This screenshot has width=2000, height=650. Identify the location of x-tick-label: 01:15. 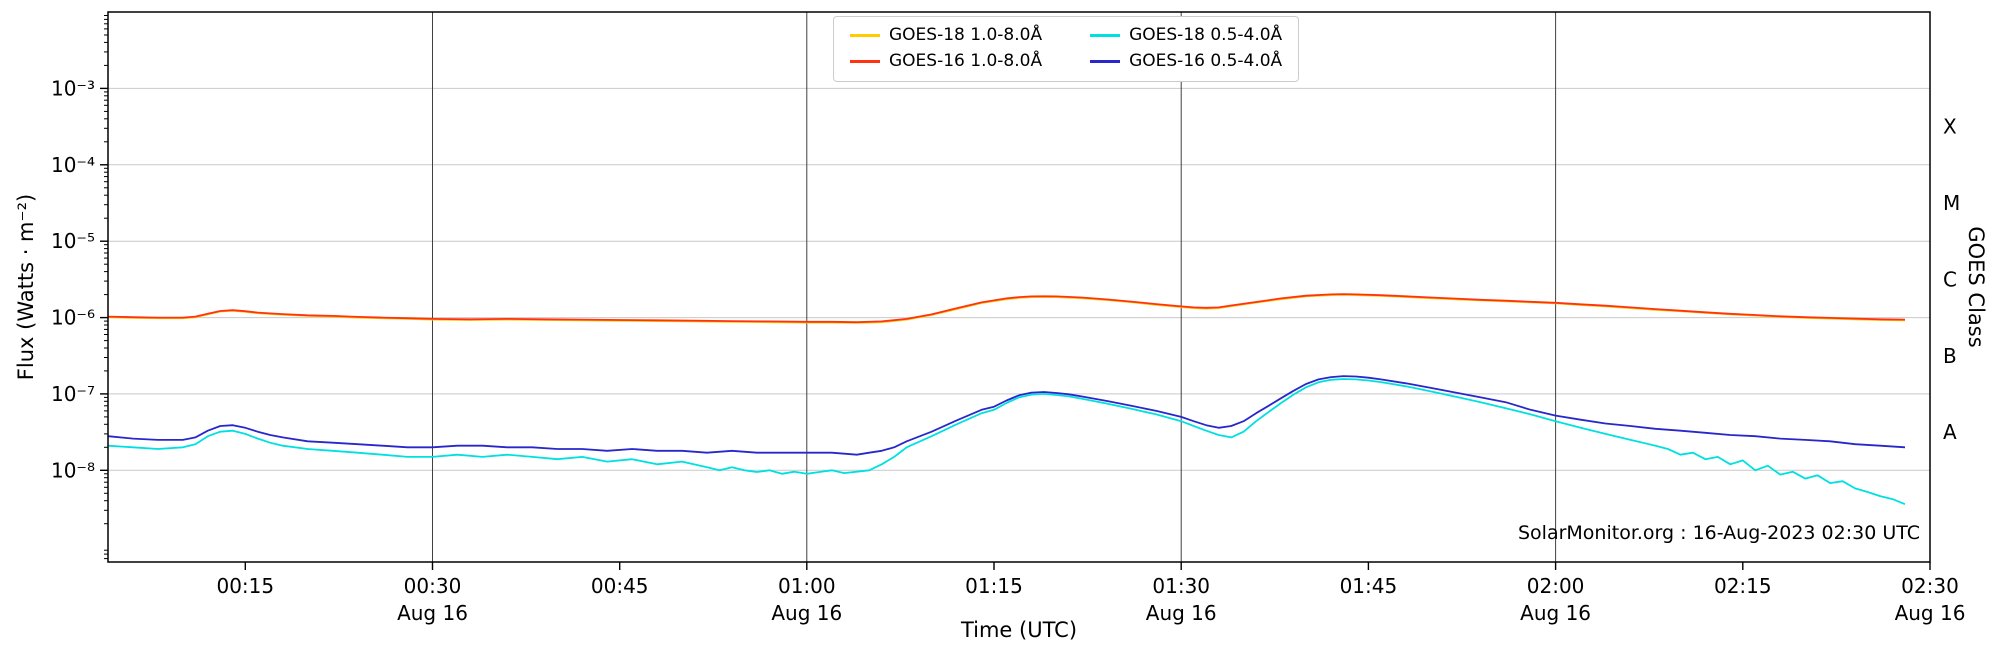
(994, 586).